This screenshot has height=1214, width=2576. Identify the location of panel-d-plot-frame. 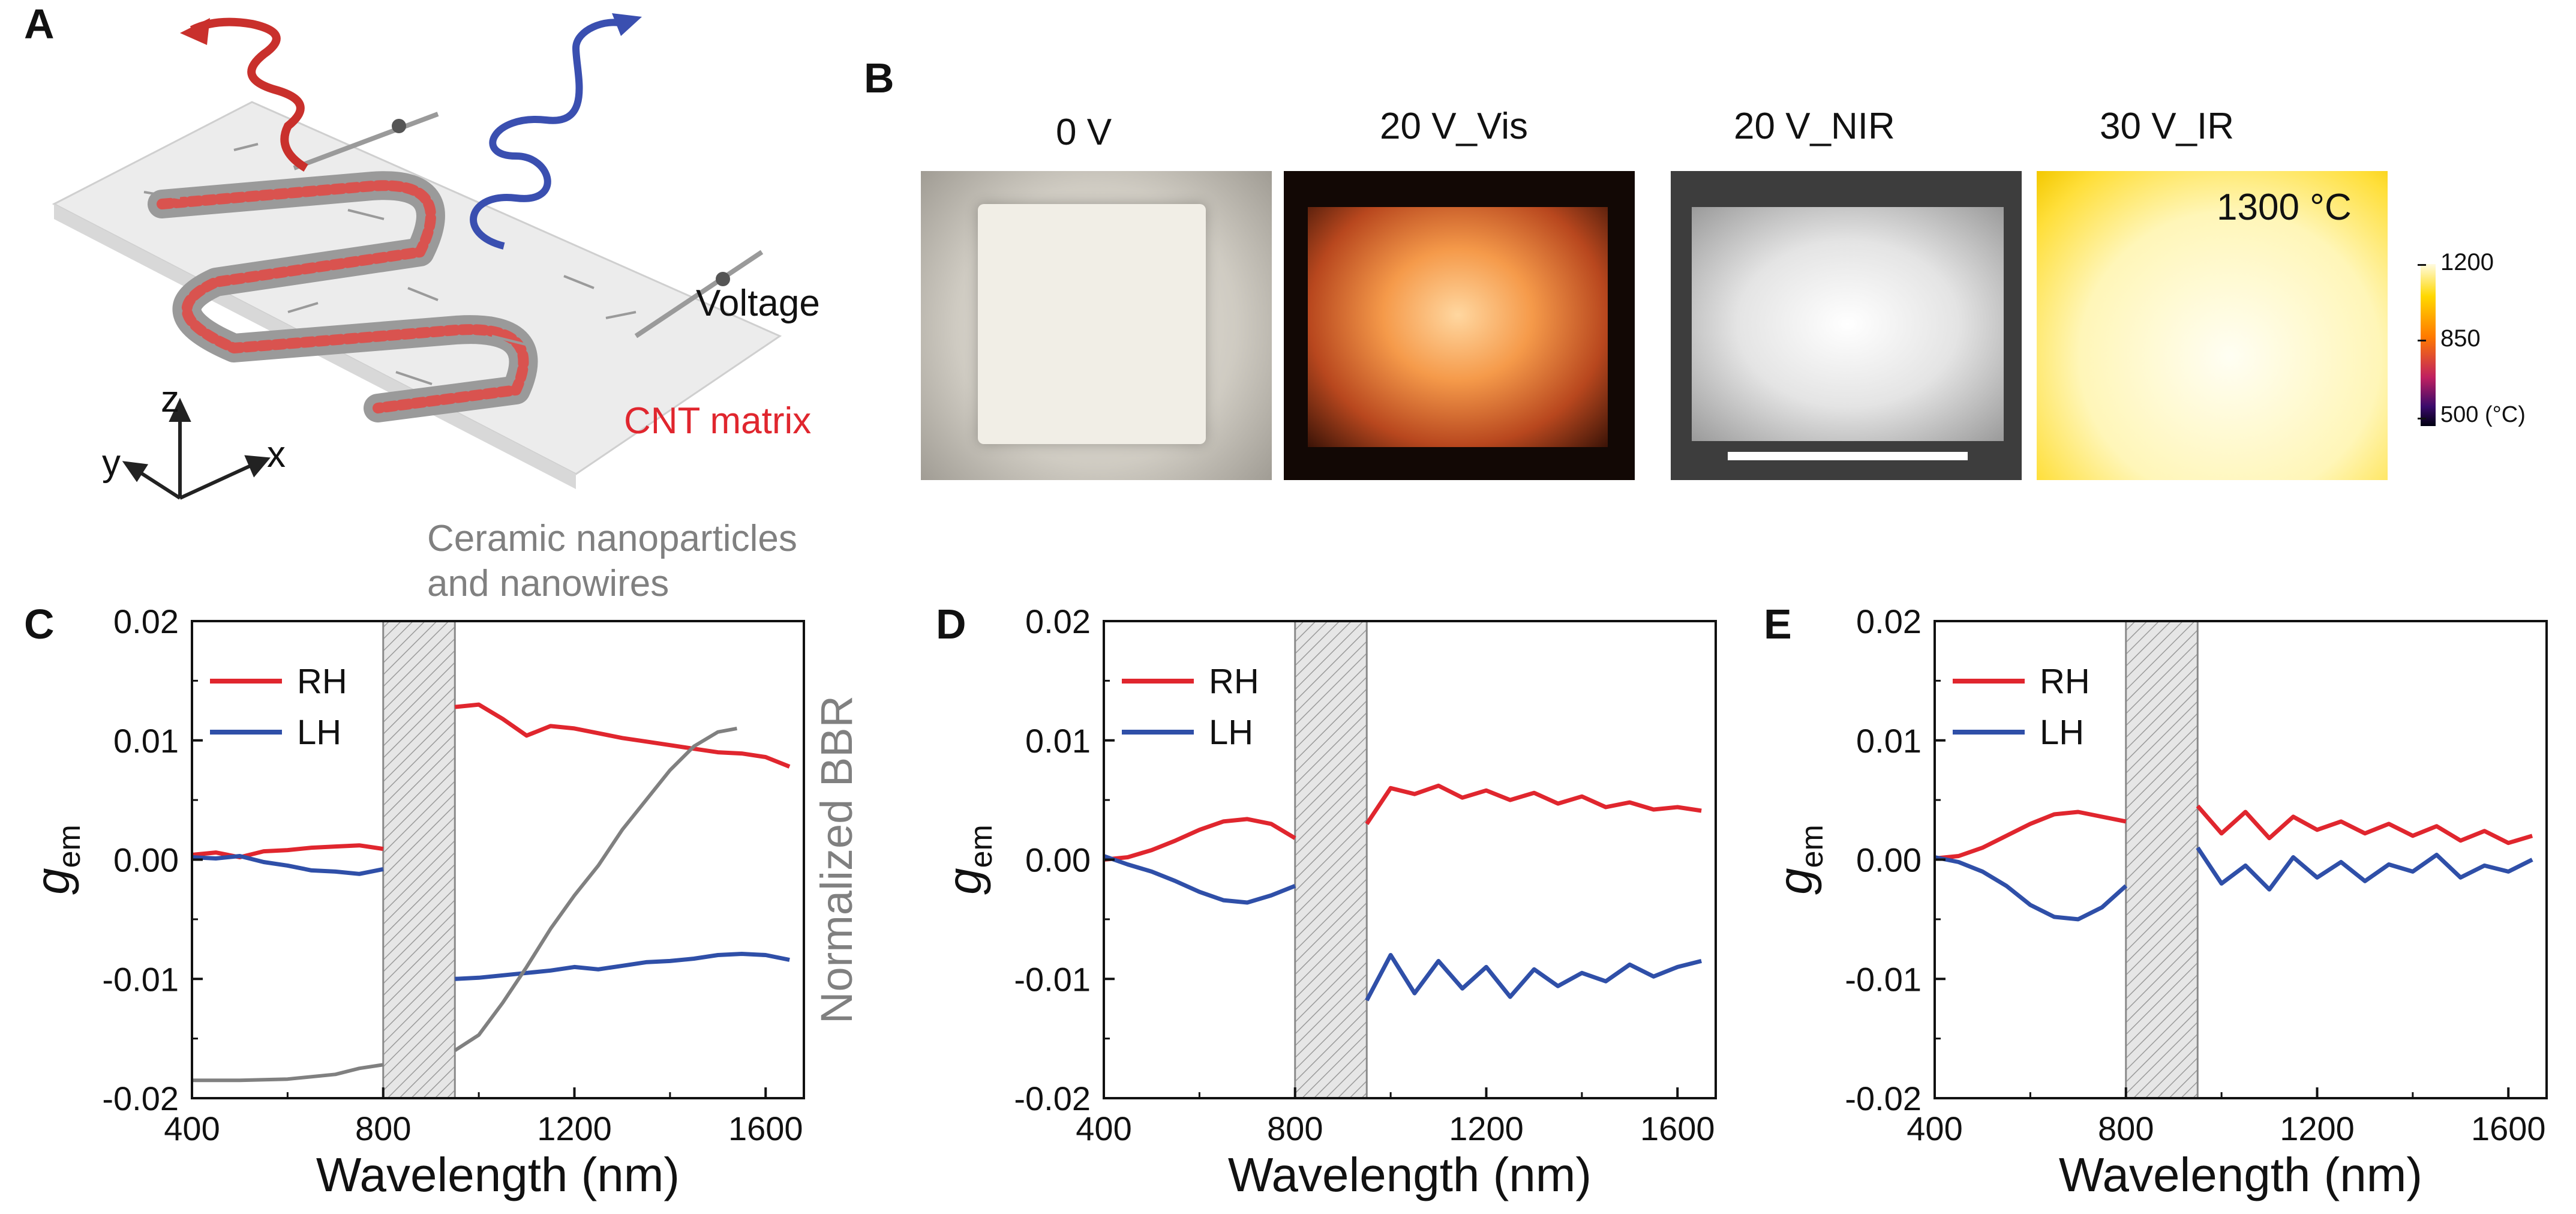
(1410, 860).